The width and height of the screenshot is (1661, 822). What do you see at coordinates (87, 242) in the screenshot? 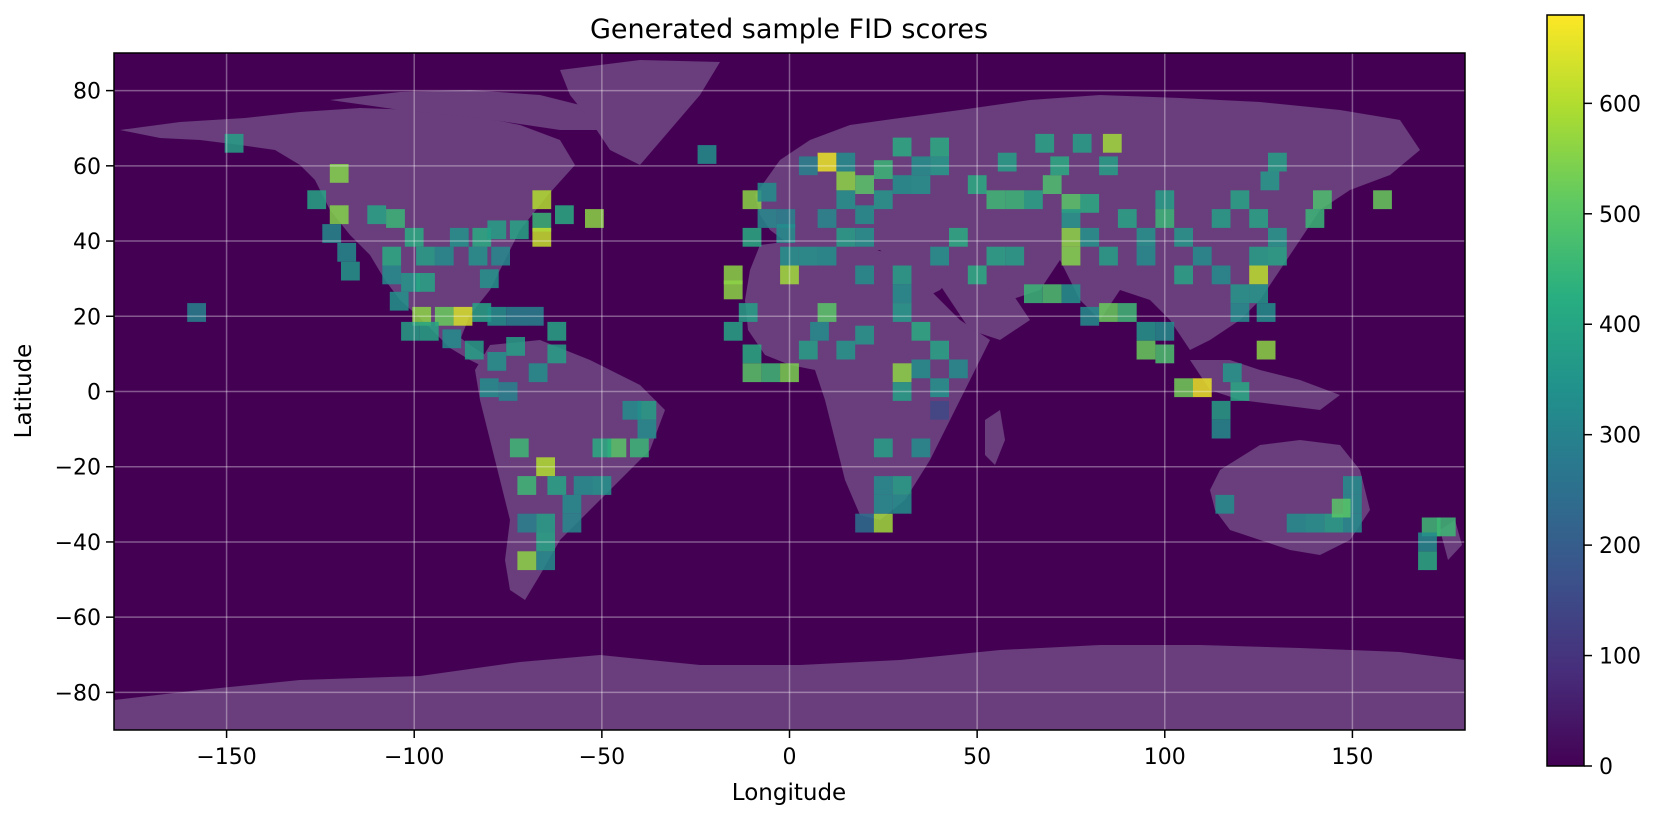
I see `y-tick-label: 40` at bounding box center [87, 242].